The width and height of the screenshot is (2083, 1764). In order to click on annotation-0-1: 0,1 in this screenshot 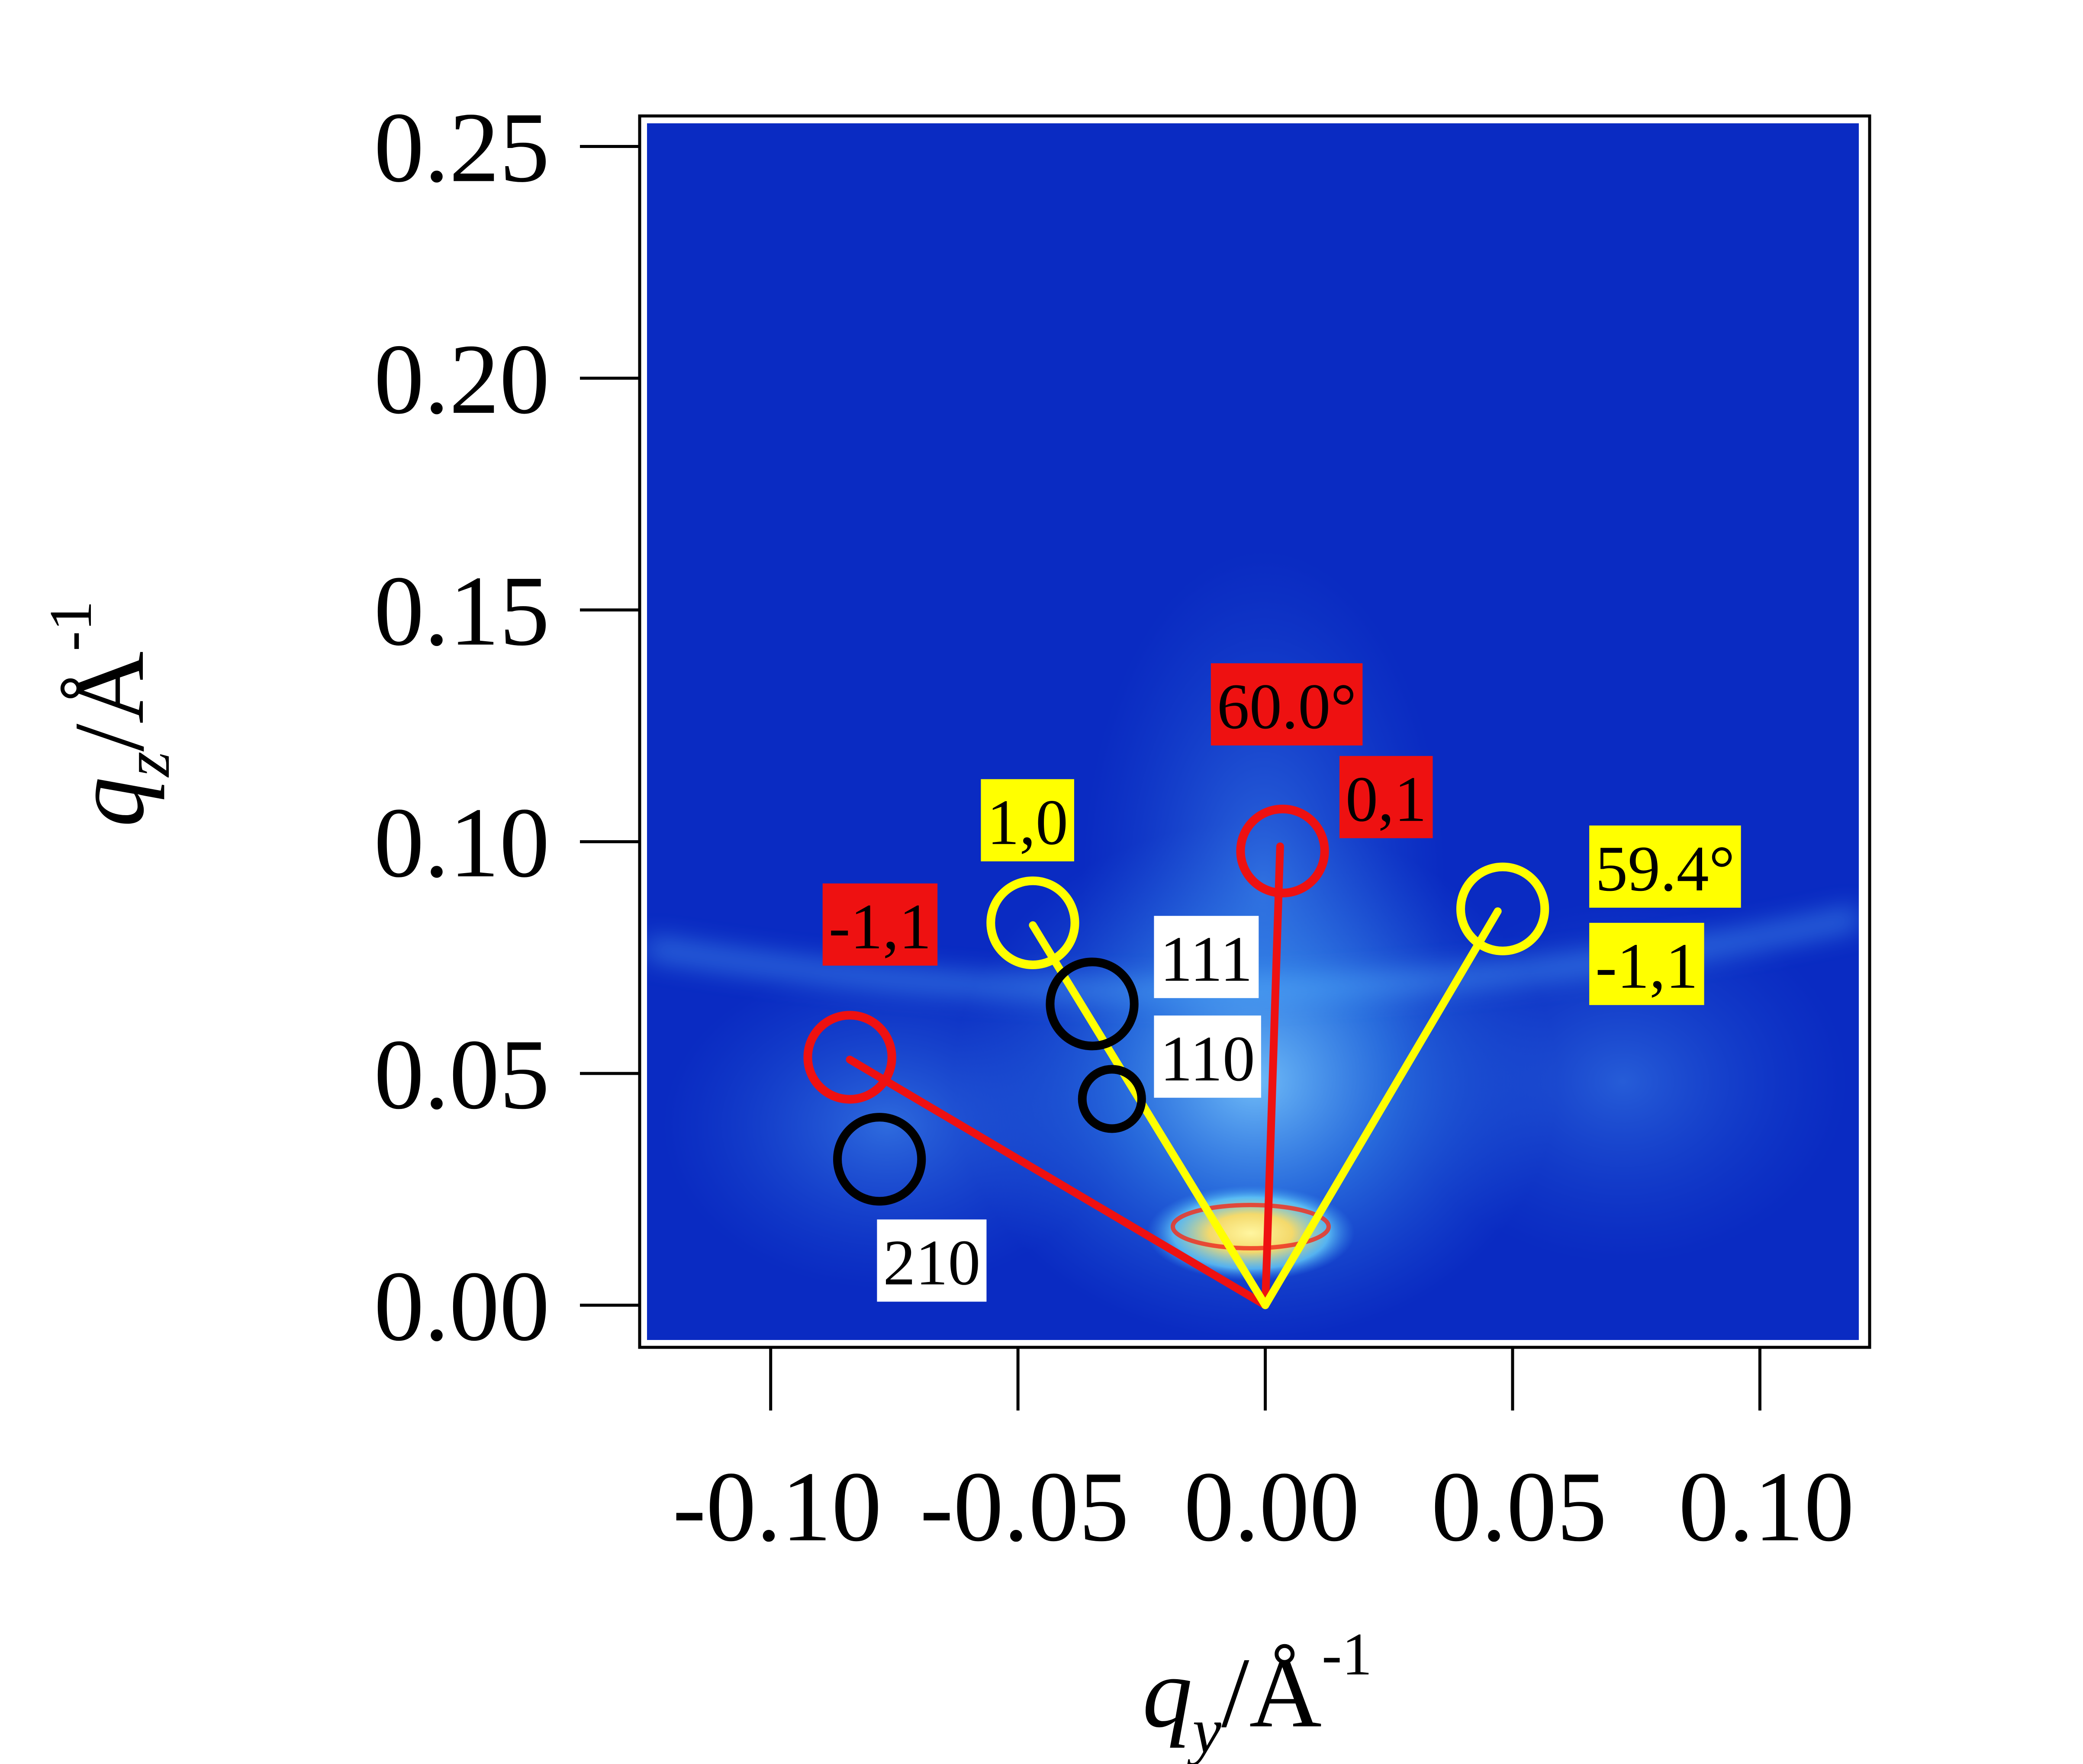, I will do `click(1386, 797)`.